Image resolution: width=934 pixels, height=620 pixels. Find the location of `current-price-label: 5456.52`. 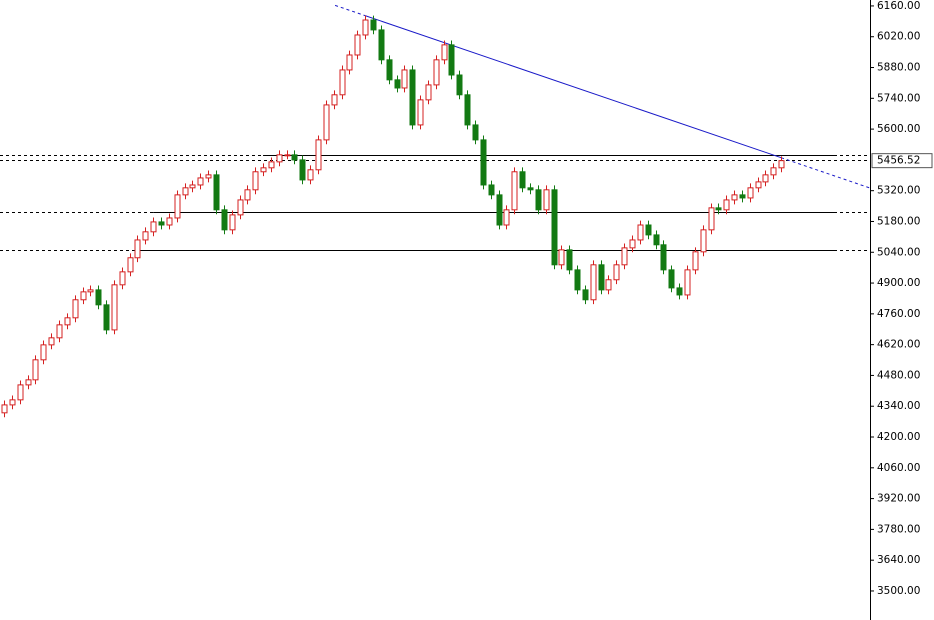

current-price-label: 5456.52 is located at coordinates (898, 161).